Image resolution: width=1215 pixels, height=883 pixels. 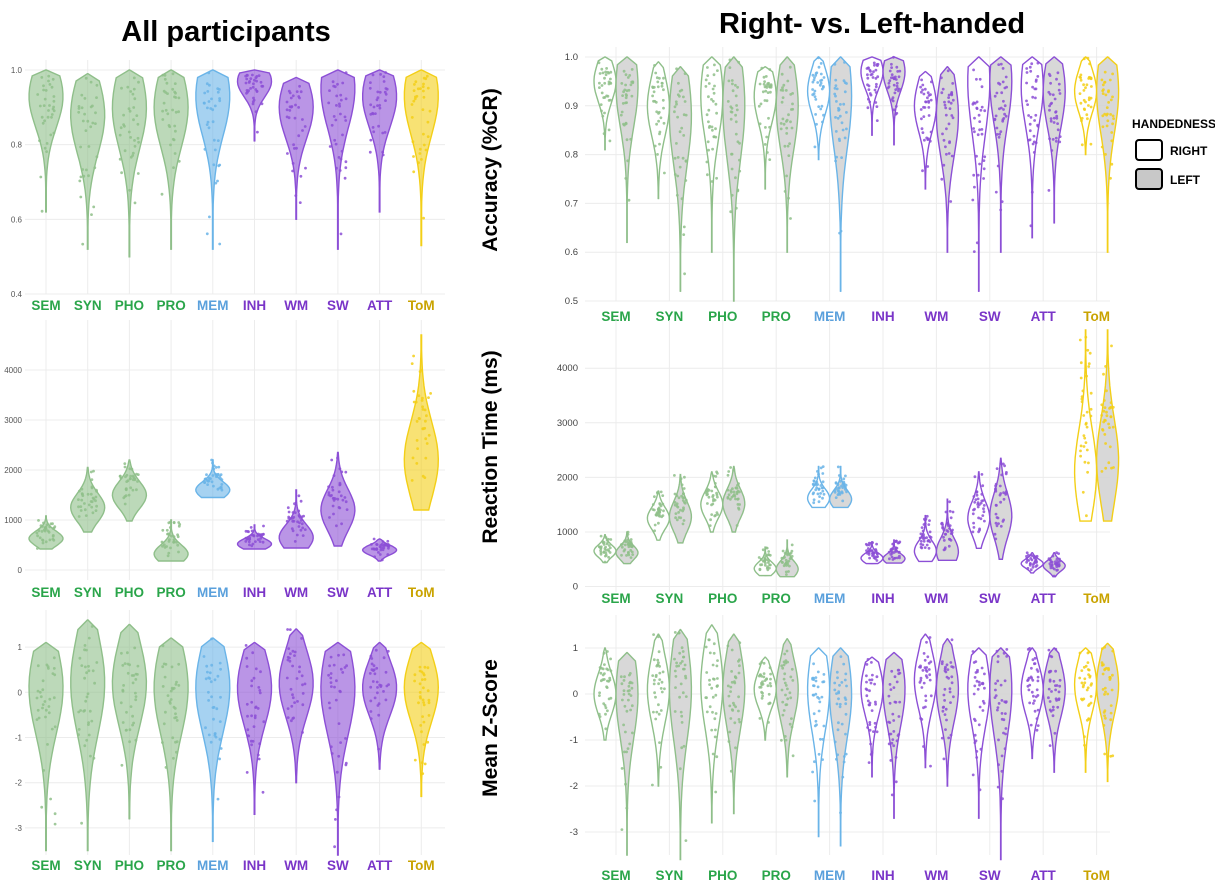 I want to click on right-title: Right- vs. Left-handed, so click(x=872, y=24).